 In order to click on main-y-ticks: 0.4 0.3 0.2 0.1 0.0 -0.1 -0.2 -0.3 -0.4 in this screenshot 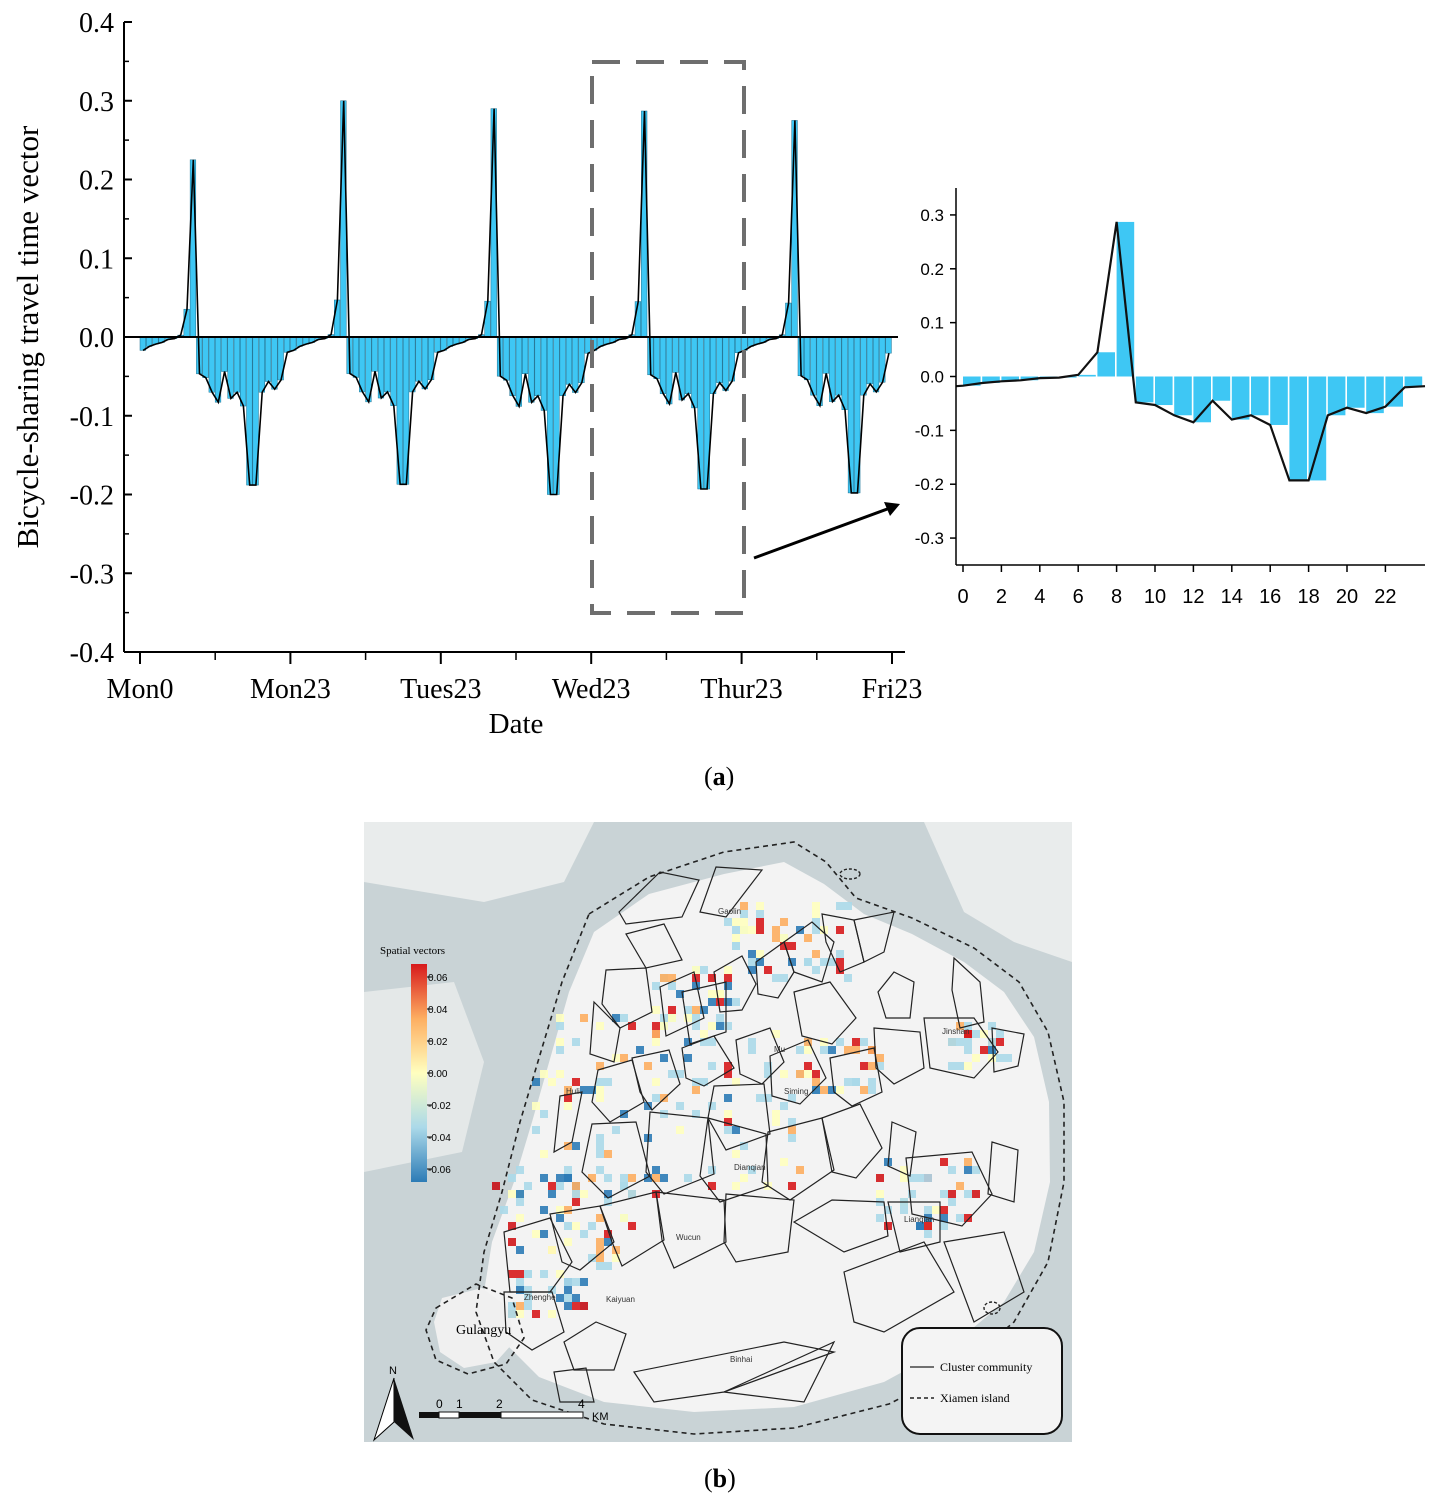, I will do `click(101, 338)`.